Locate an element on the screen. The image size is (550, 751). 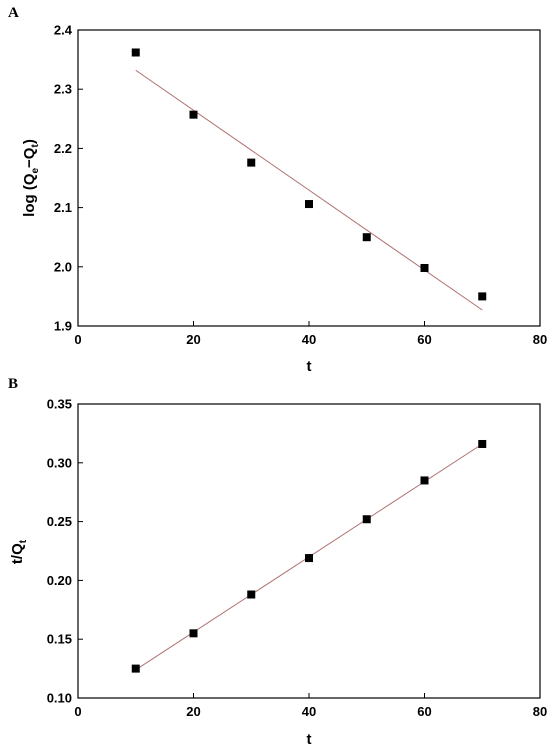
y-tick-label: 0.20 is located at coordinates (59, 580).